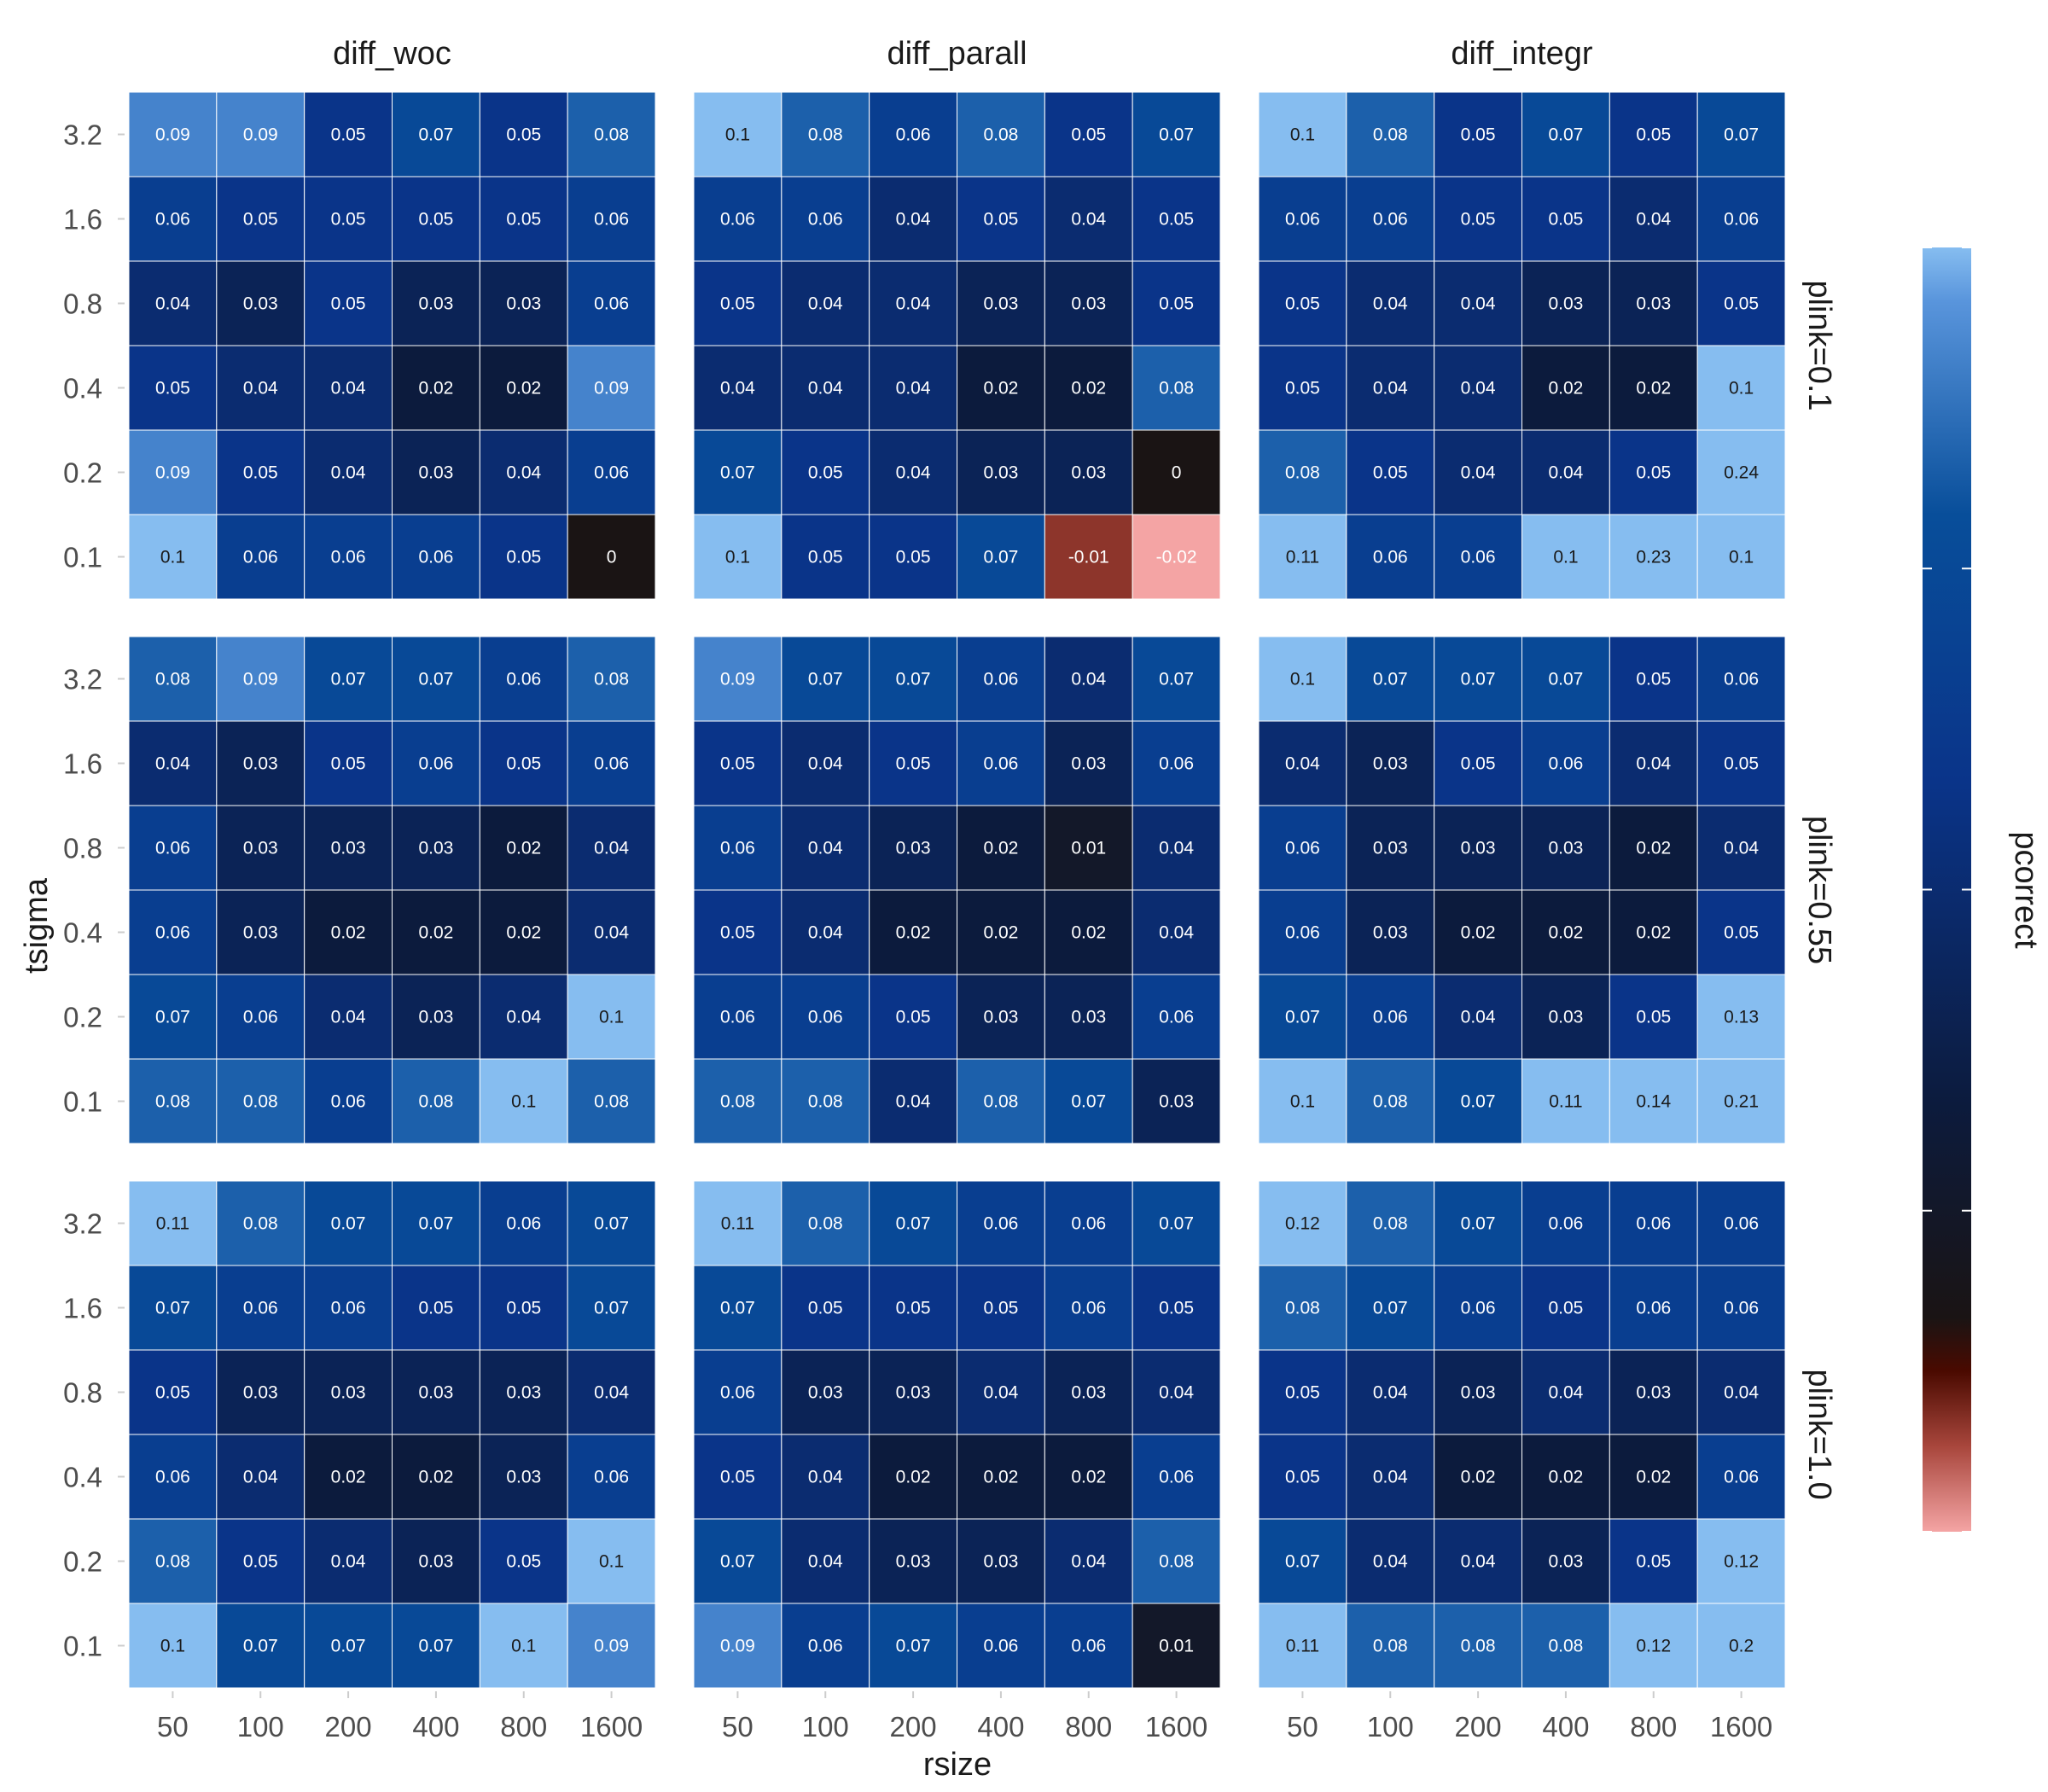  I want to click on y-tick-label: 0.8, so click(82, 848).